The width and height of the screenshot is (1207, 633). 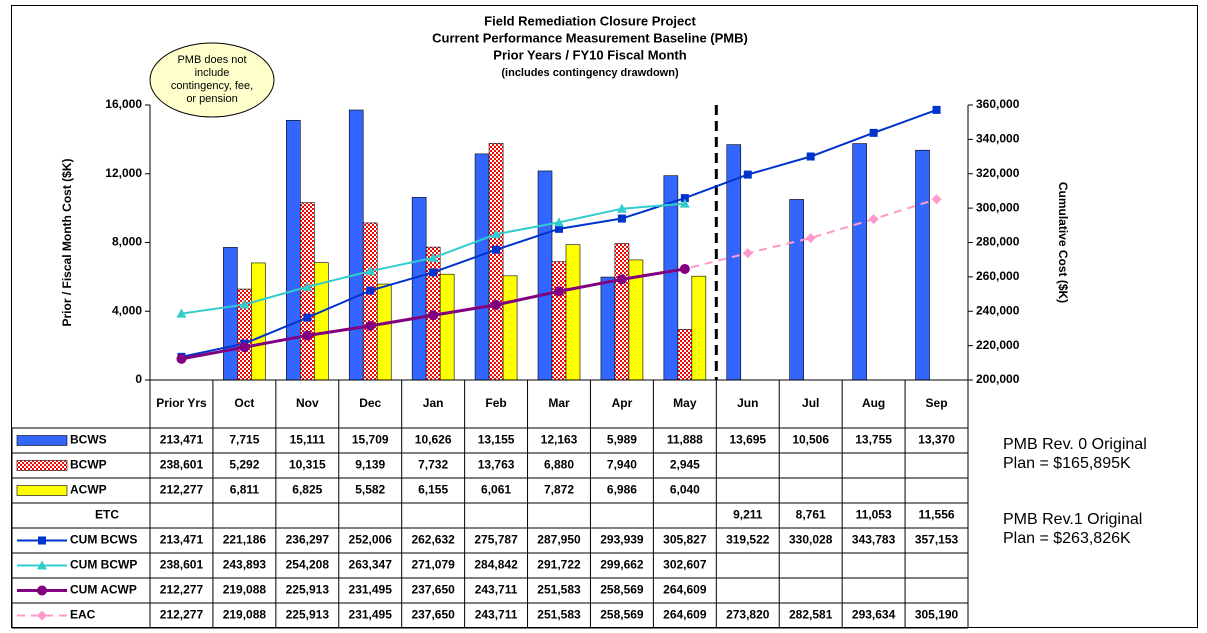 I want to click on table-cell: 10,506, so click(x=810, y=440).